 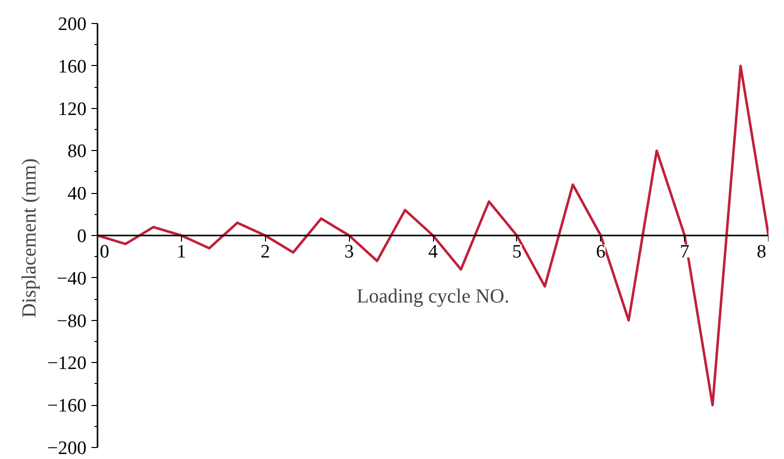 What do you see at coordinates (105, 252) in the screenshot?
I see `x-tick-label: 0` at bounding box center [105, 252].